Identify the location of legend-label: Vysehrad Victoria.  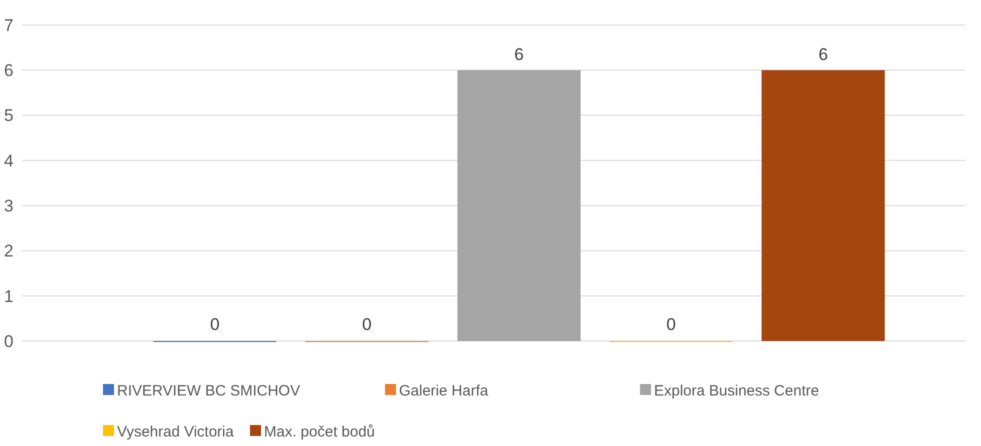
(175, 431).